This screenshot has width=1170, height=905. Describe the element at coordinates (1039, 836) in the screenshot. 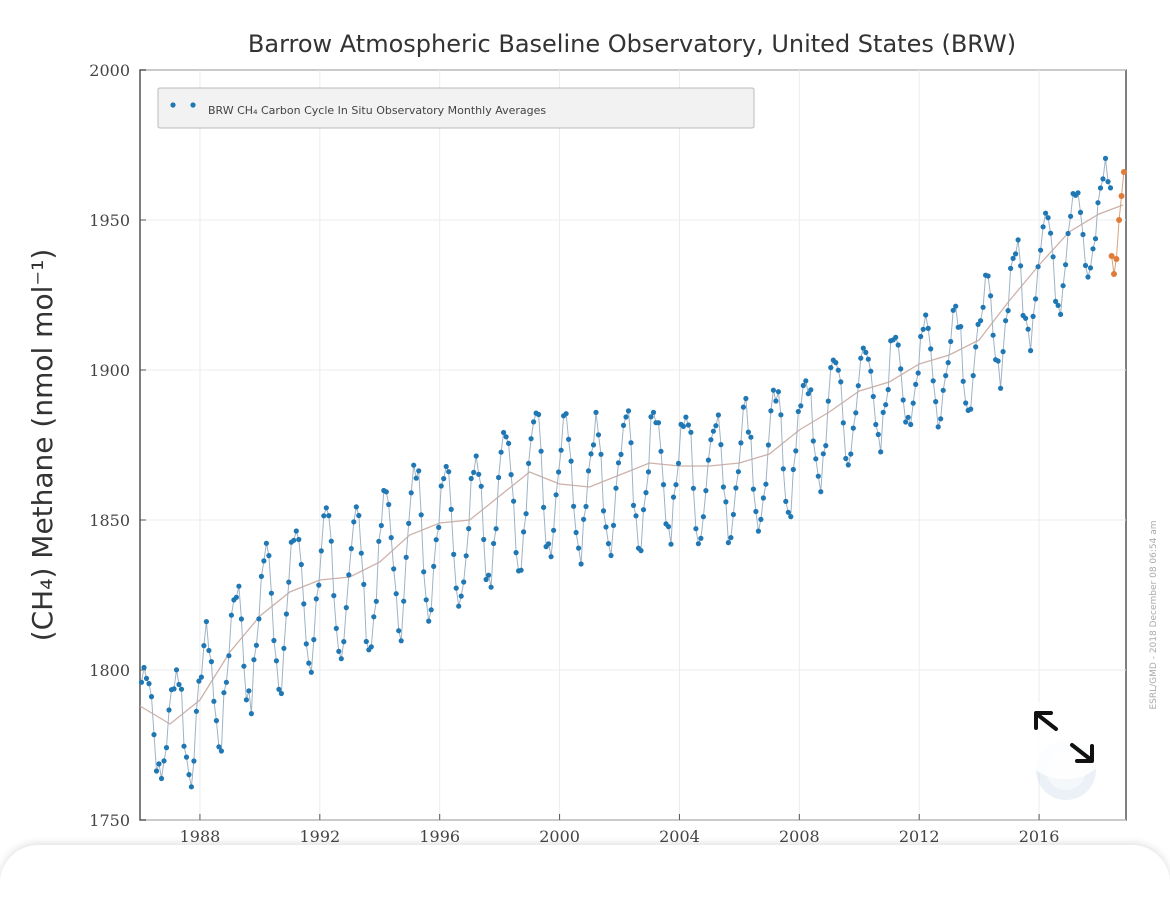

I see `x-tick-label: 2016` at that location.